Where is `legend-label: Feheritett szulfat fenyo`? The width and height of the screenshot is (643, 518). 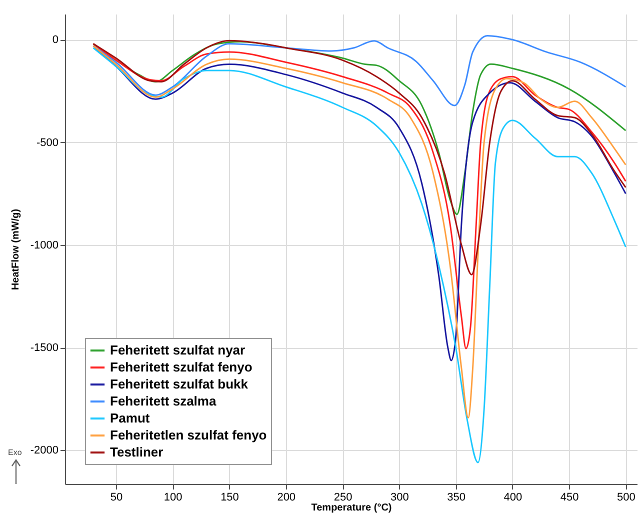
legend-label: Feheritett szulfat fenyo is located at coordinates (181, 367).